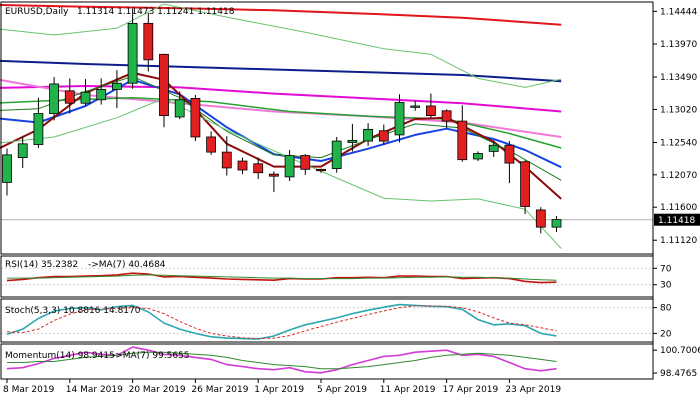  I want to click on indicator-tick-label: 80, so click(666, 309).